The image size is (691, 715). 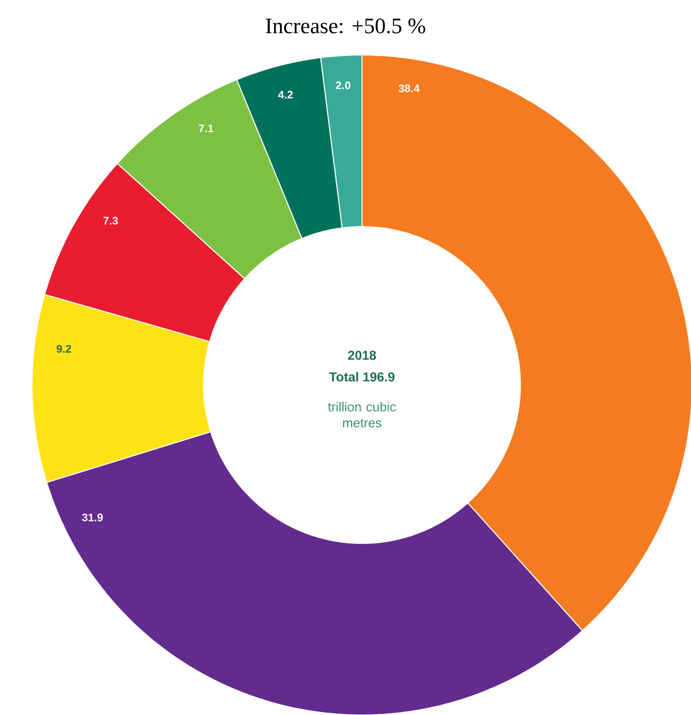 I want to click on text: 2018, so click(x=362, y=355).